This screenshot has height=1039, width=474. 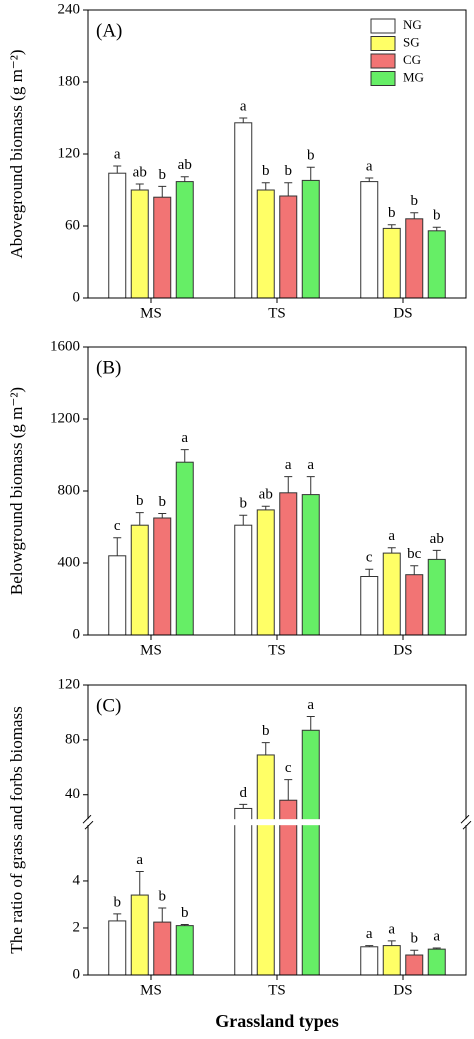 What do you see at coordinates (72, 225) in the screenshot?
I see `y-tick-label: 60` at bounding box center [72, 225].